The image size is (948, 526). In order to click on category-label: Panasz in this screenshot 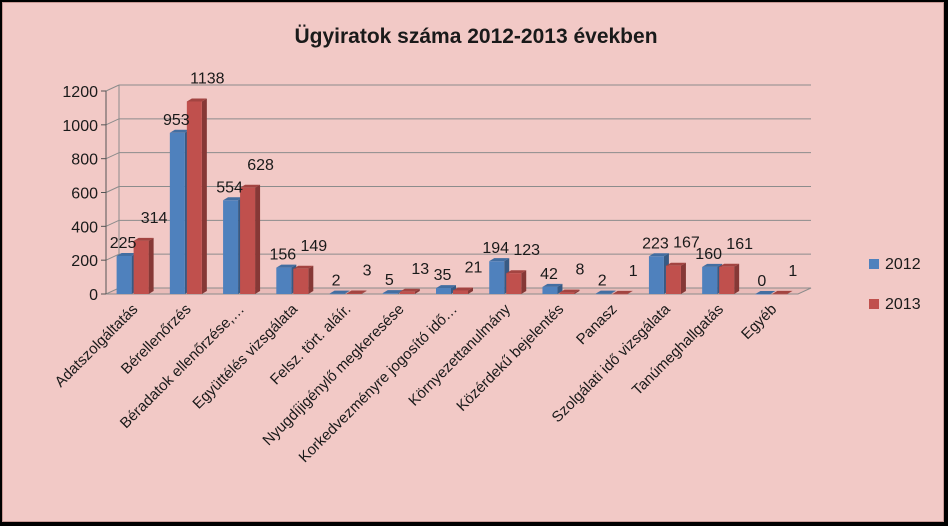, I will do `click(596, 324)`.